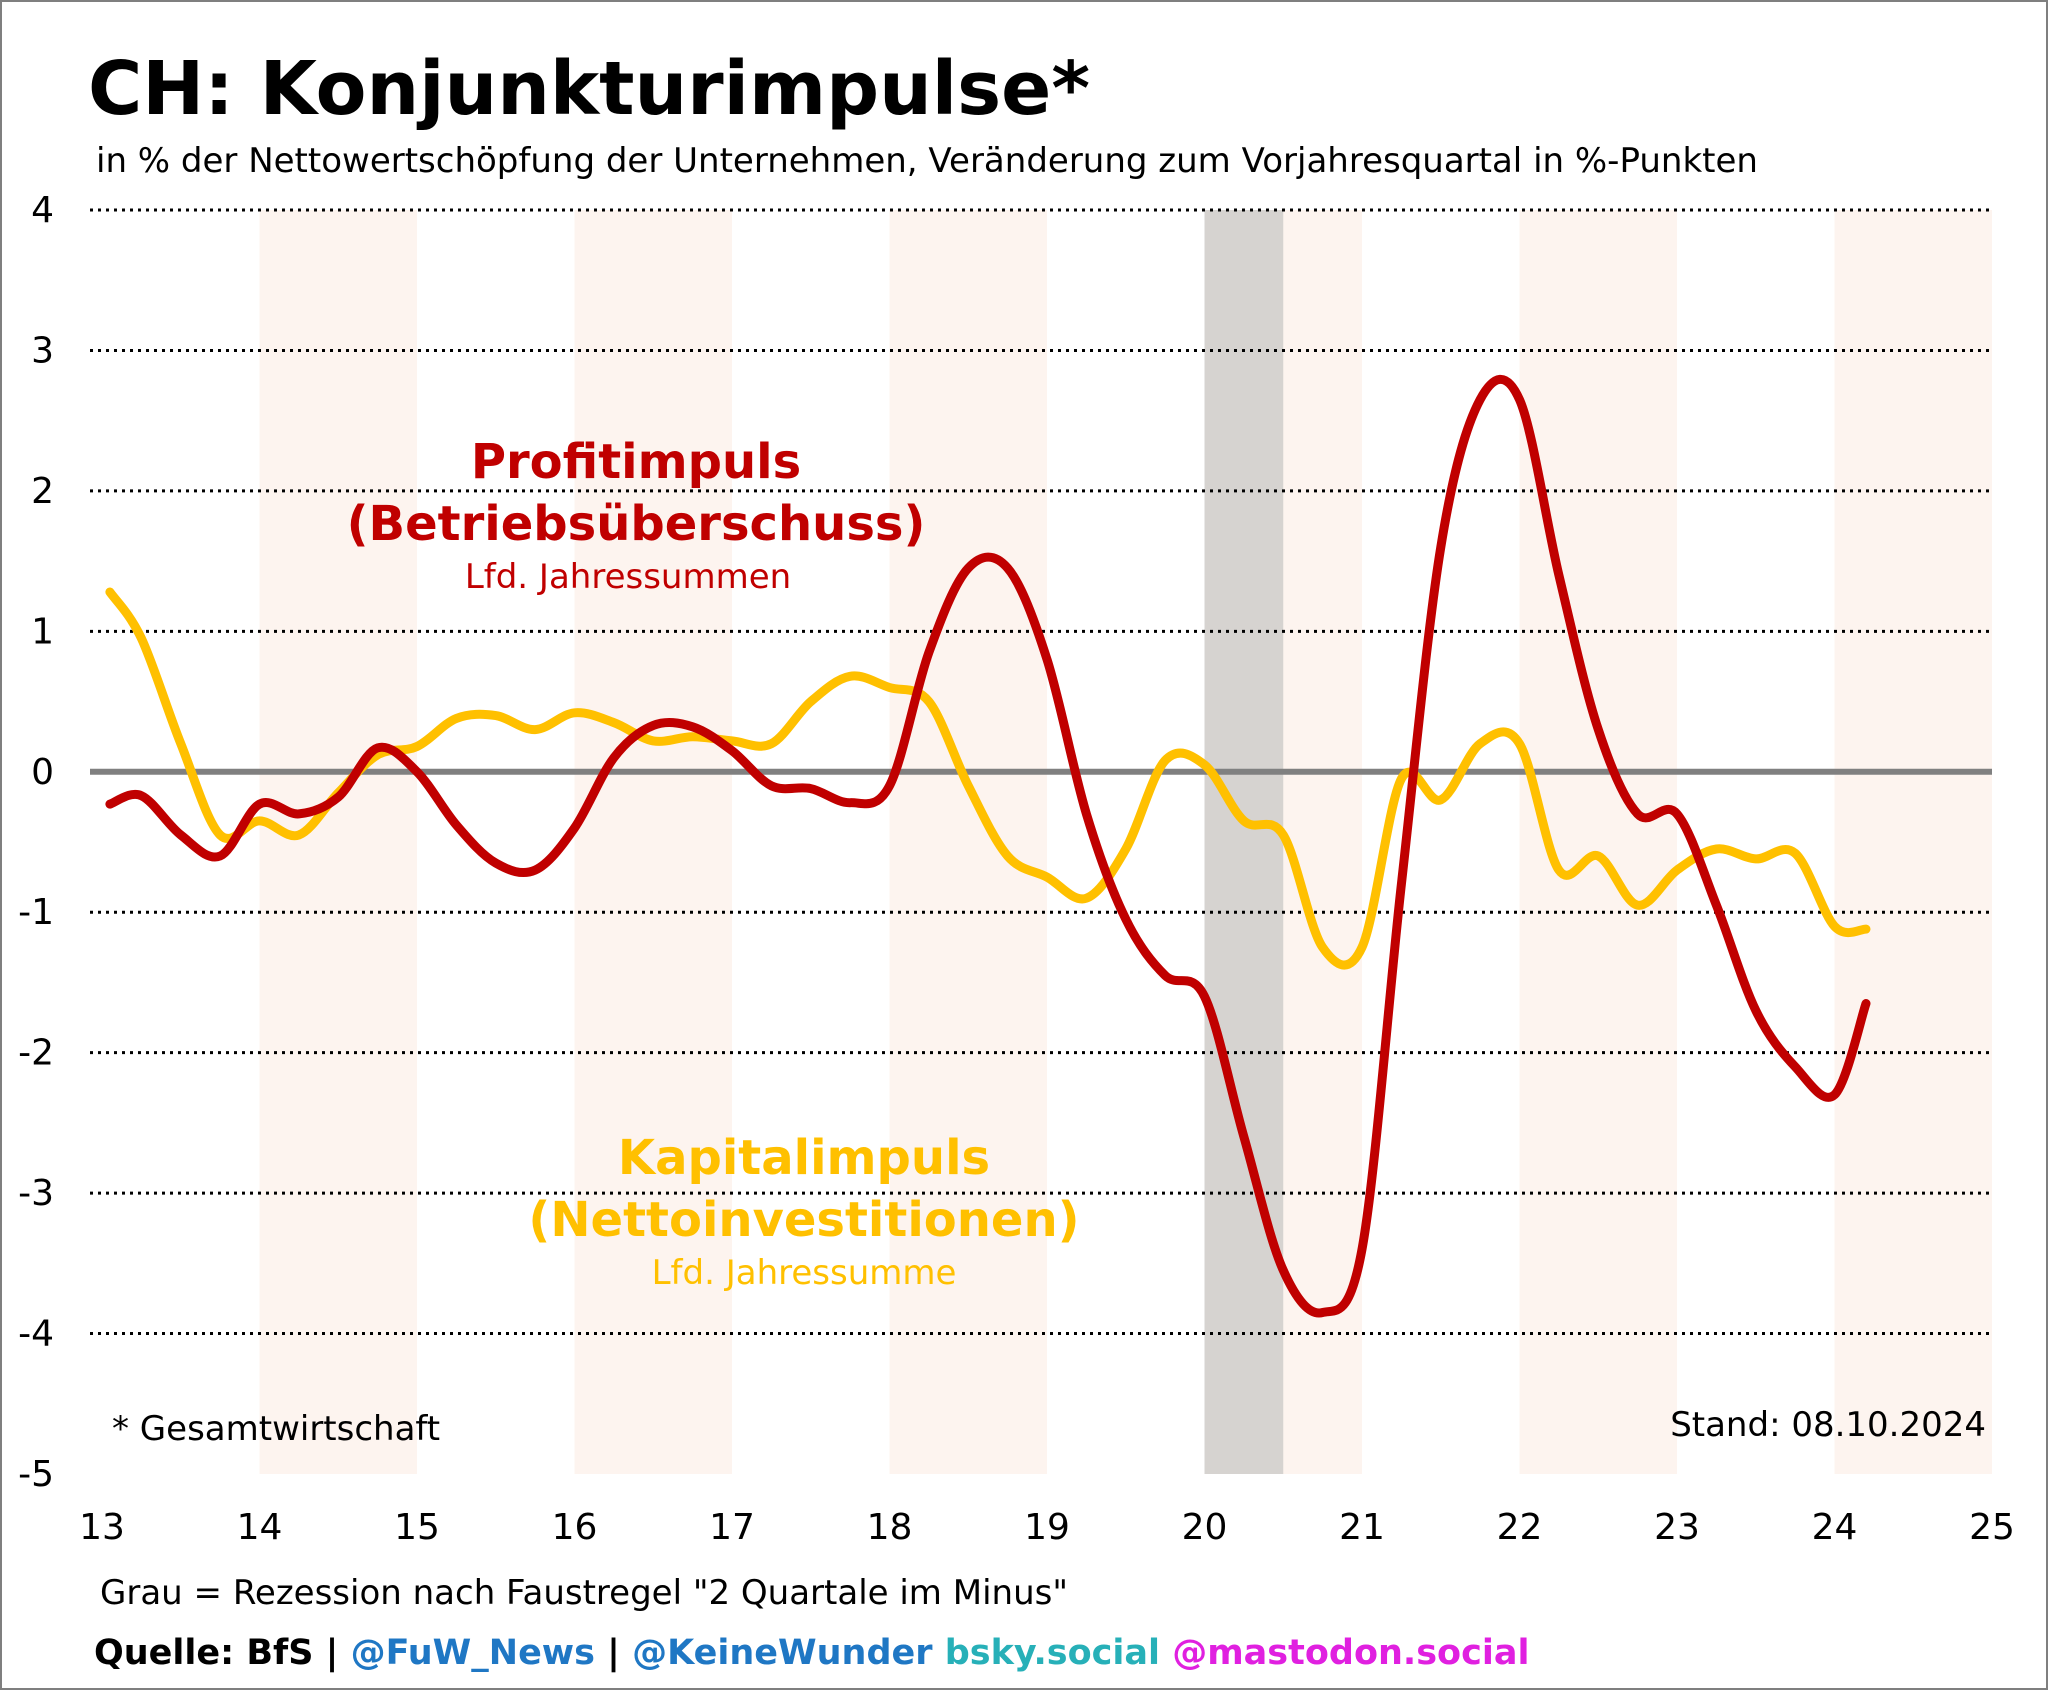 This screenshot has height=1692, width=2048. What do you see at coordinates (636, 524) in the screenshot?
I see `profit-label-line2: (Betriebsüberschuss)` at bounding box center [636, 524].